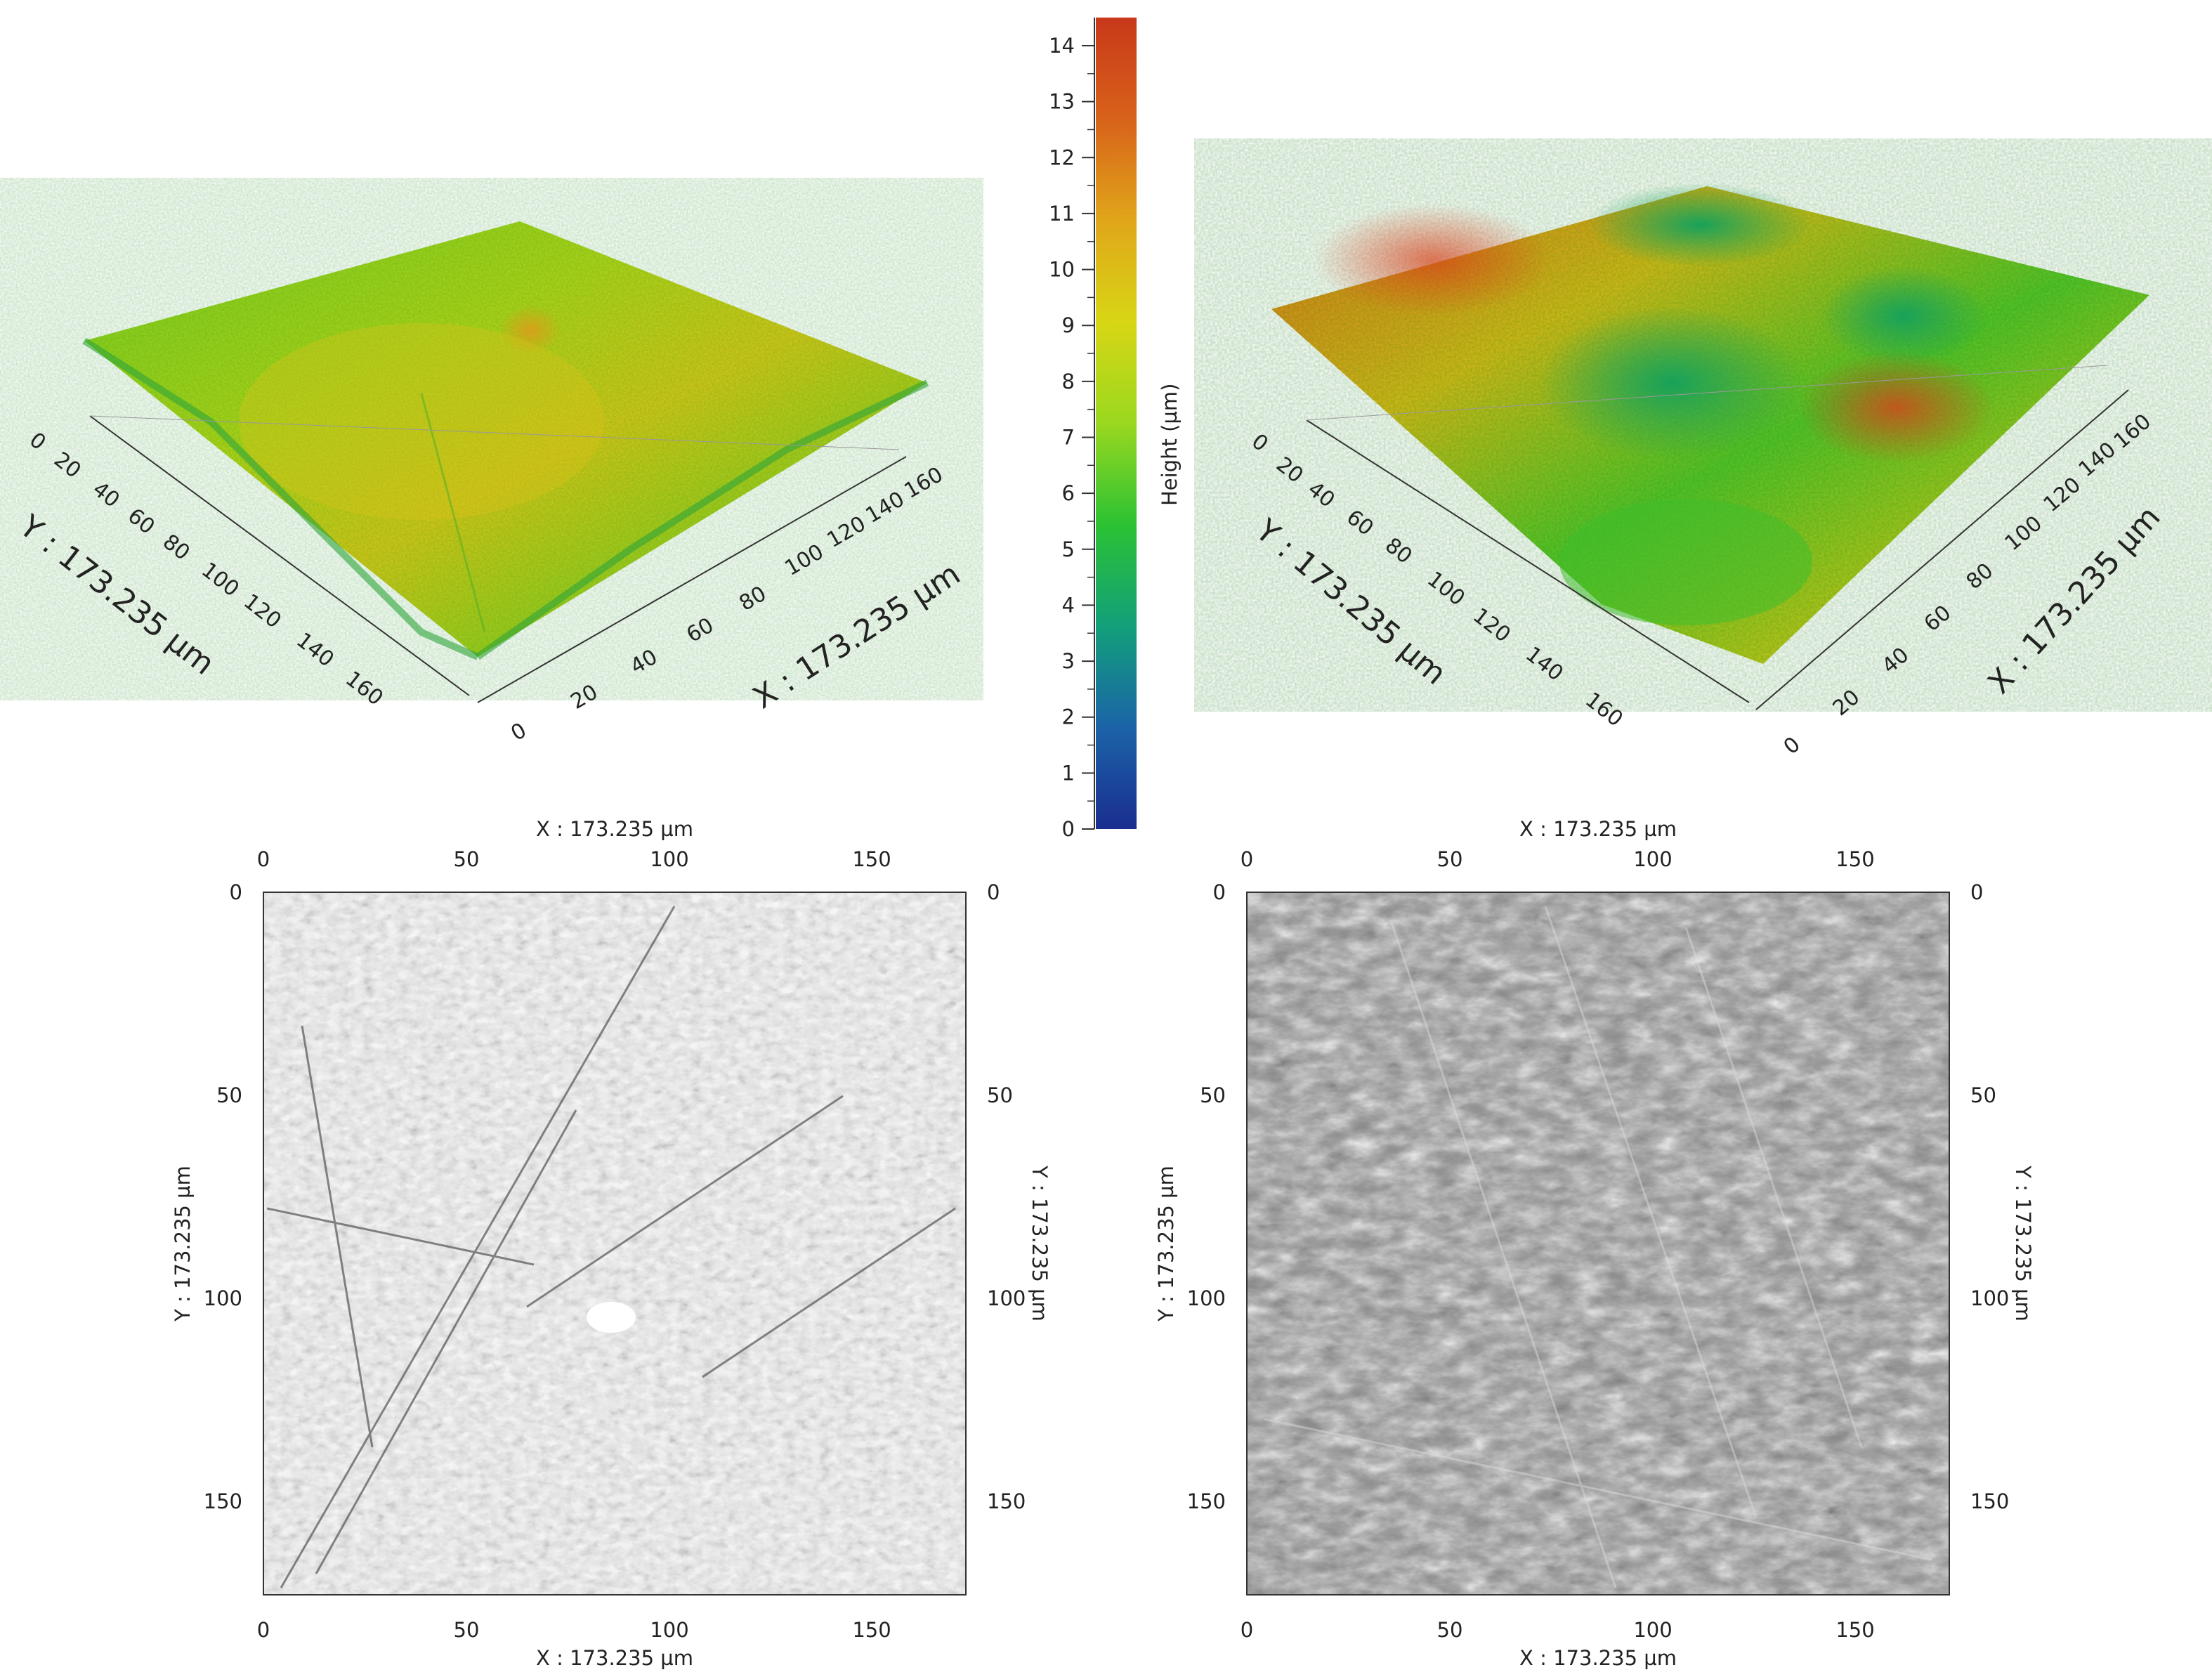 The width and height of the screenshot is (2212, 1677). Describe the element at coordinates (1068, 438) in the screenshot. I see `colorbar-tick-label: 7` at that location.